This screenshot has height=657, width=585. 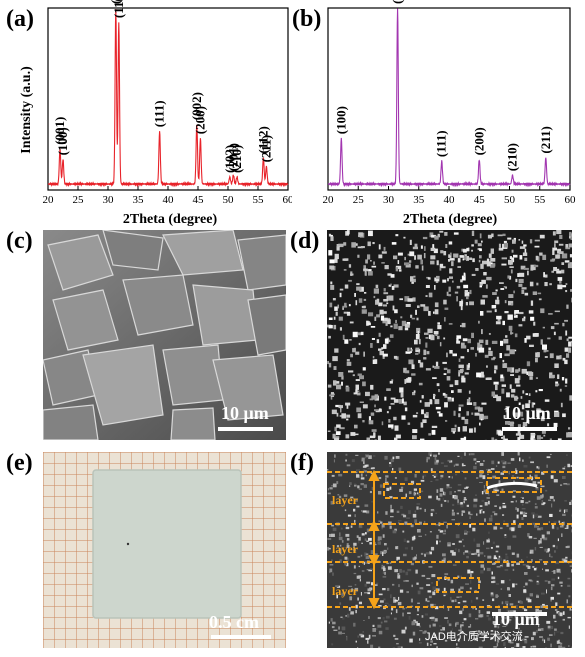 What do you see at coordinates (245, 429) in the screenshot?
I see `scale-bar-c` at bounding box center [245, 429].